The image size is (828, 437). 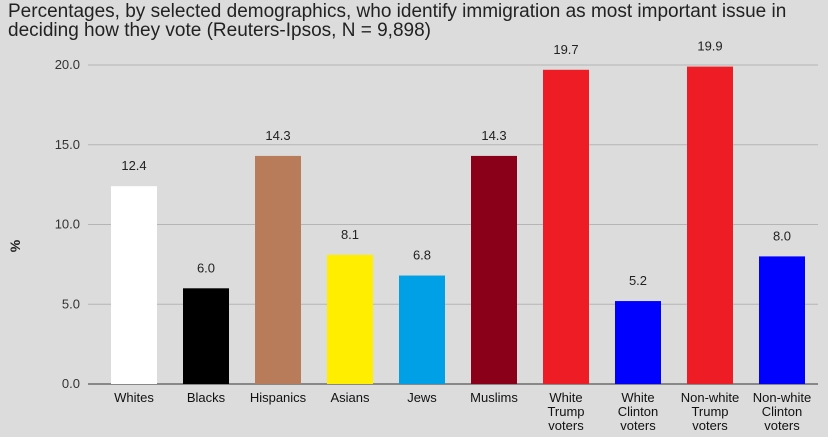 I want to click on data-label: 6.8, so click(x=422, y=255).